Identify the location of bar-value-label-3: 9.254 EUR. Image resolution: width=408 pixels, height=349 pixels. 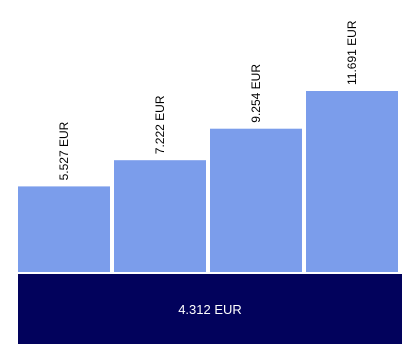
(256, 93).